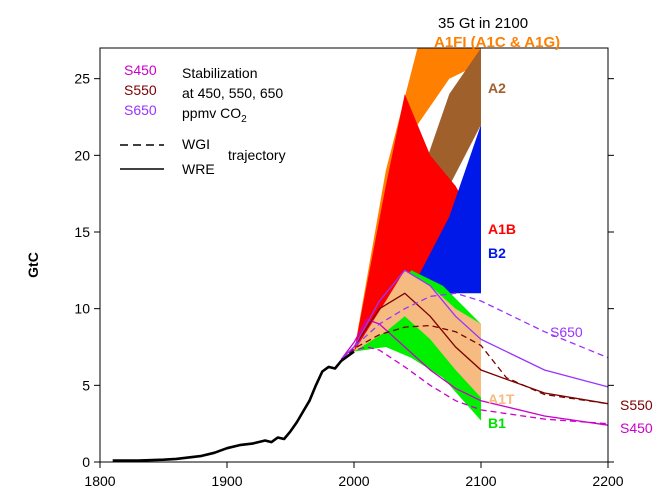 The image size is (664, 498). I want to click on legend-wgi: WGI, so click(196, 144).